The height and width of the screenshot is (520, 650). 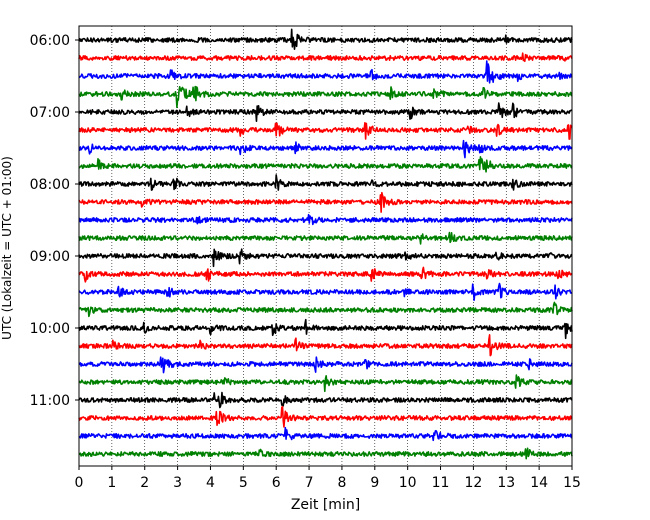 I want to click on y-axis-ticks: 06:00 07:00 08:00 09:00 10:00 11:00, so click(x=54, y=221).